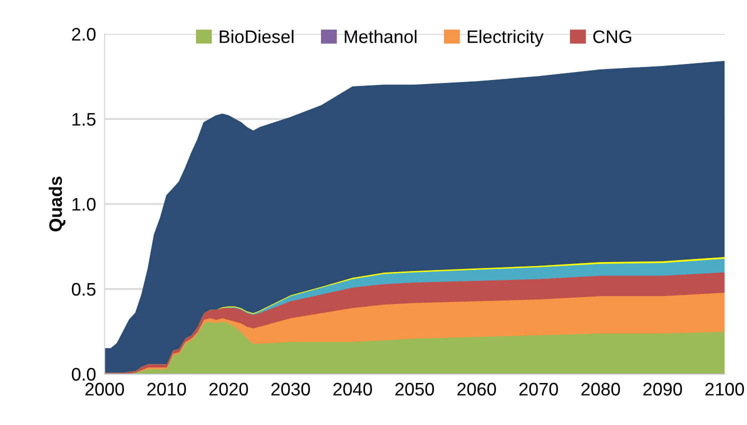 The width and height of the screenshot is (747, 425). Describe the element at coordinates (257, 37) in the screenshot. I see `legend-label: BioDiesel` at that location.